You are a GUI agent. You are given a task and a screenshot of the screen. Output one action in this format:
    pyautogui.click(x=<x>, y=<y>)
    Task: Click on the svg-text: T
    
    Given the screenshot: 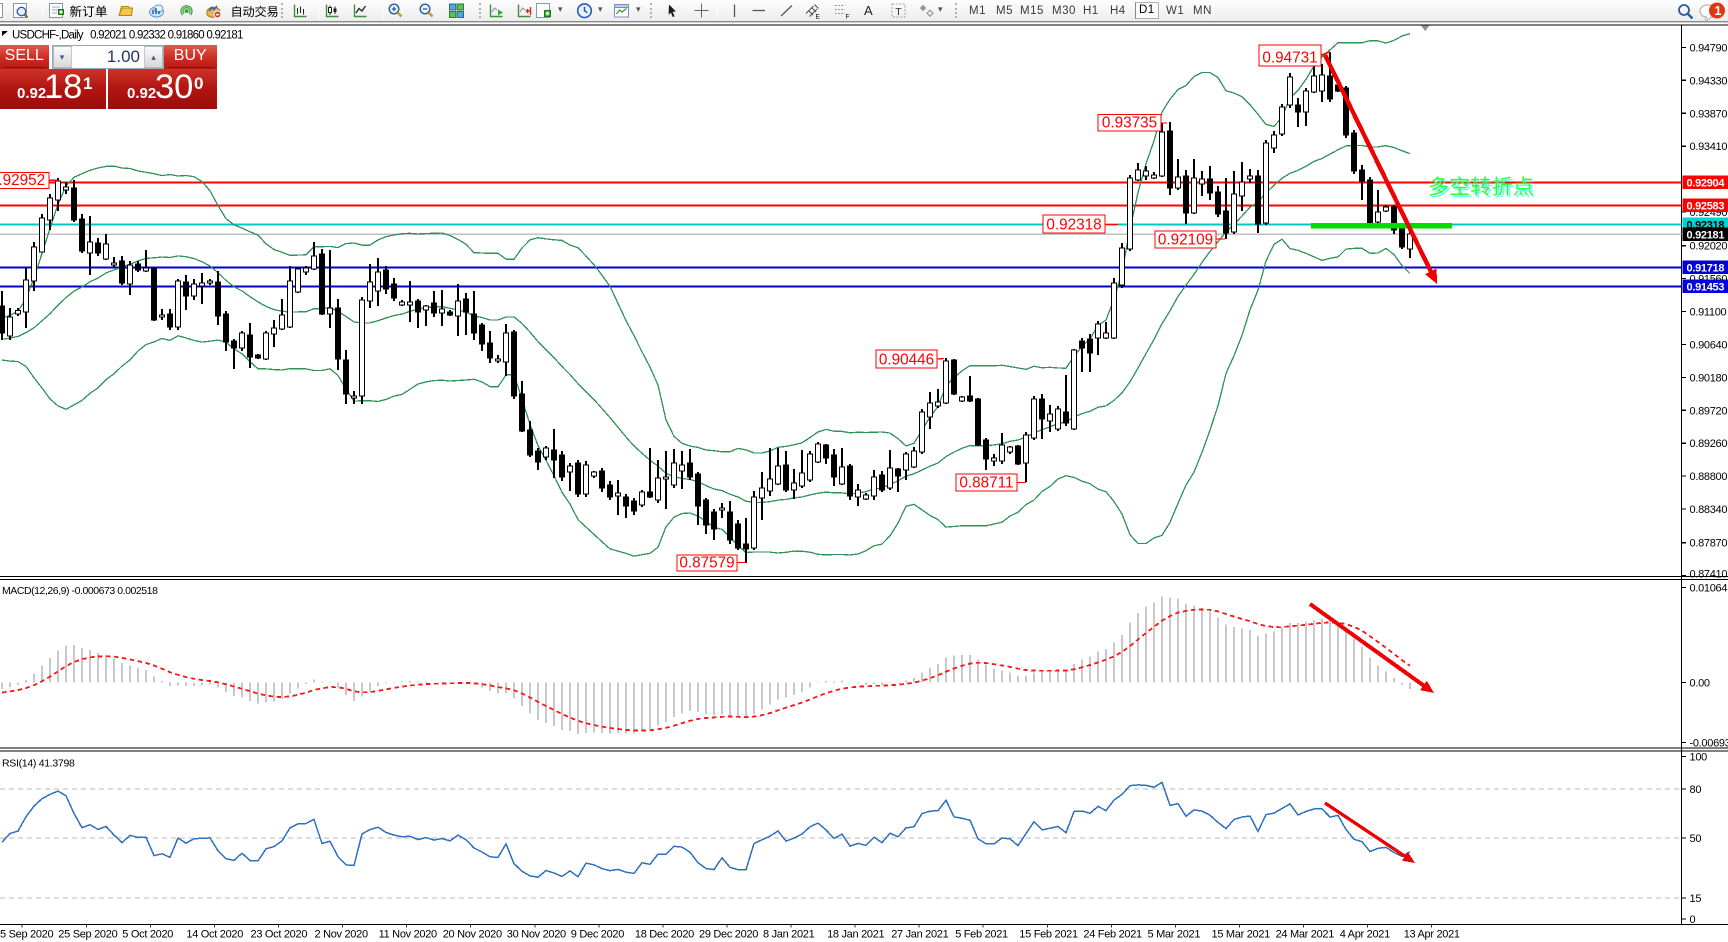 What is the action you would take?
    pyautogui.click(x=898, y=12)
    